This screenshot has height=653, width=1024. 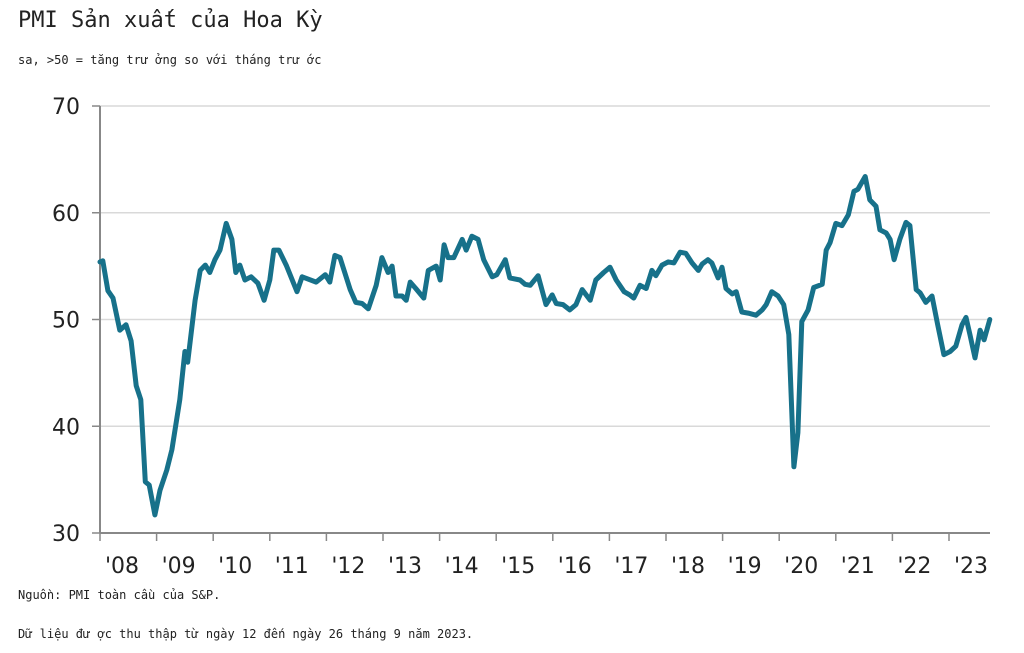 What do you see at coordinates (462, 566) in the screenshot?
I see `x-tick-label: '14` at bounding box center [462, 566].